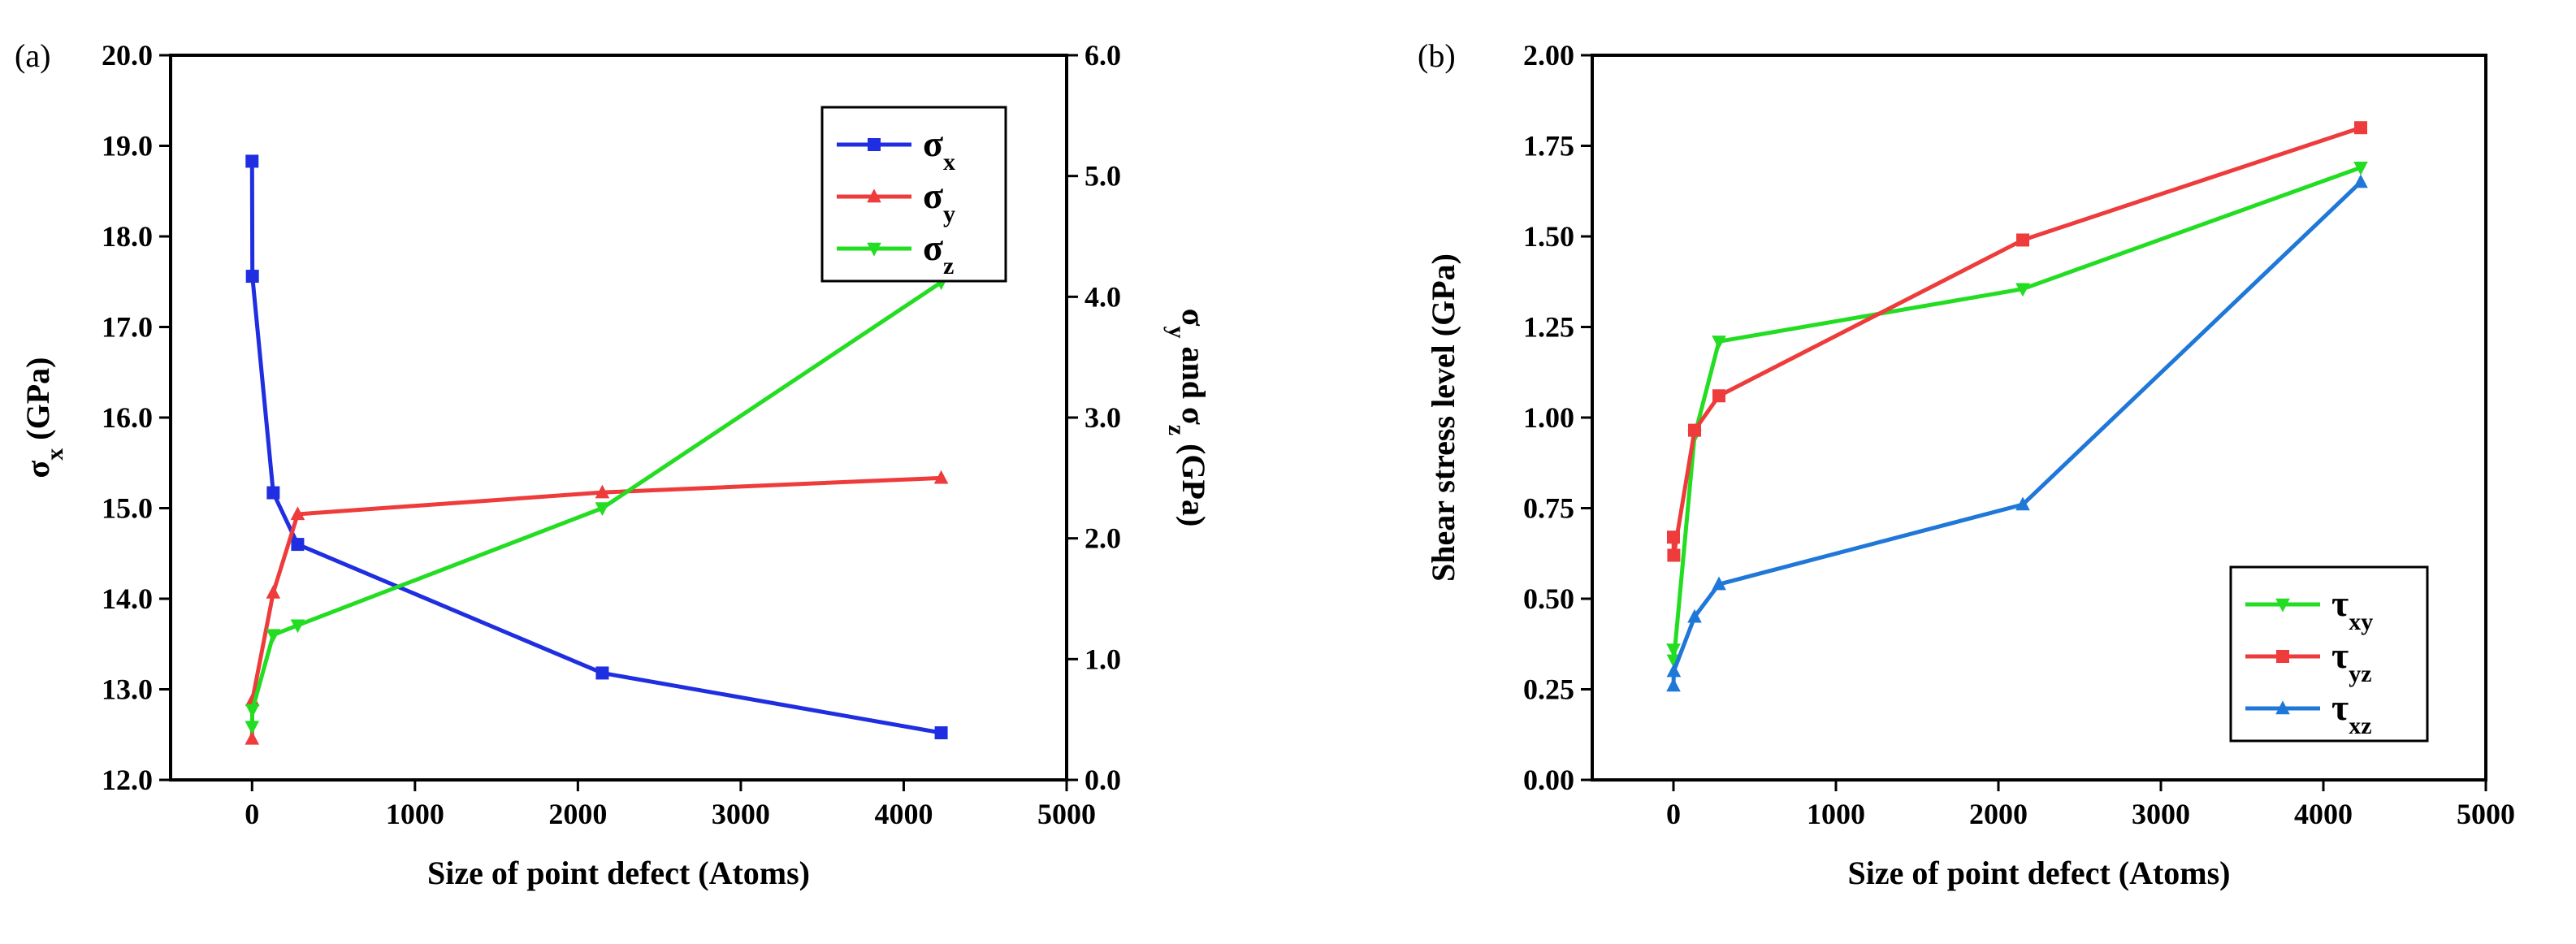 This screenshot has width=2576, height=944. What do you see at coordinates (1103, 176) in the screenshot?
I see `y2-tick-label: 5.0` at bounding box center [1103, 176].